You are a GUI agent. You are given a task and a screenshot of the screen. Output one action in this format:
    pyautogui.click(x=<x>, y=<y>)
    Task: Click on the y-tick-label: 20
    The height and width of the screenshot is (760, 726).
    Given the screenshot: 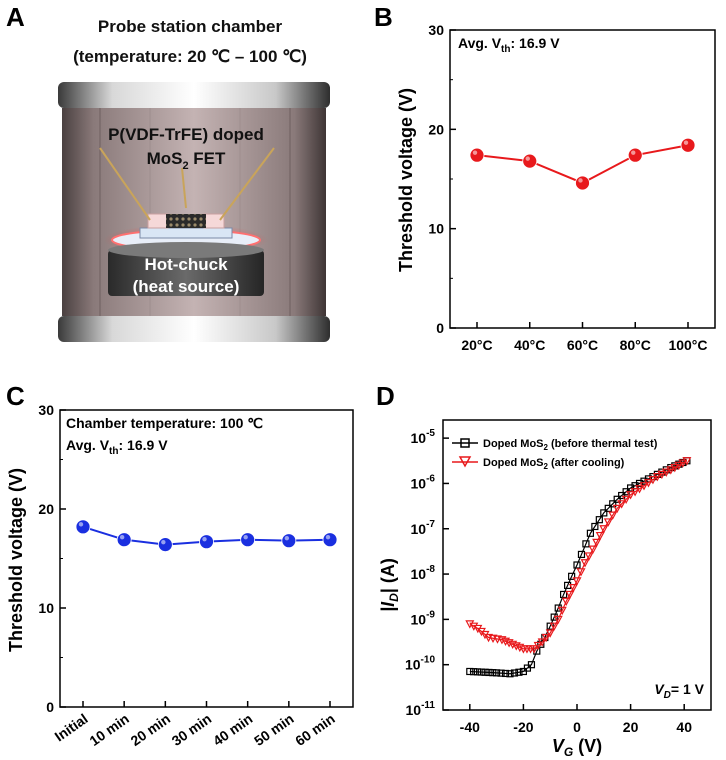 What is the action you would take?
    pyautogui.click(x=46, y=509)
    